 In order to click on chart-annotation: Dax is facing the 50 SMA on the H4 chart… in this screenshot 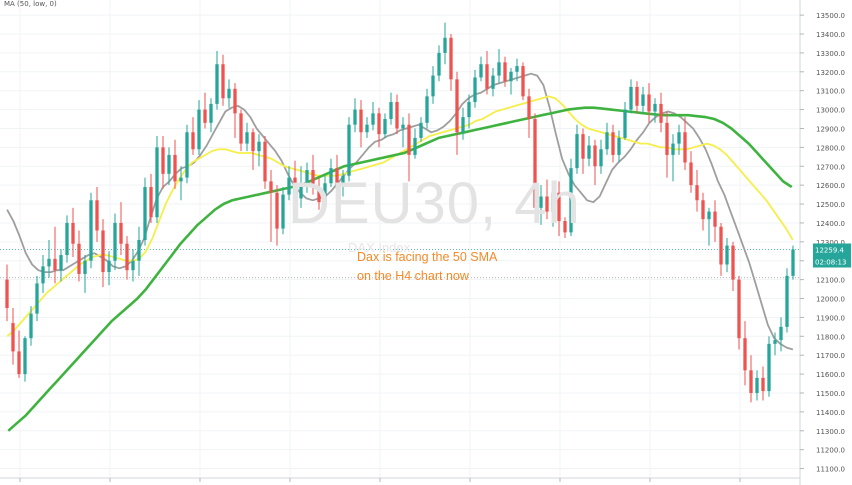, I will do `click(427, 267)`.